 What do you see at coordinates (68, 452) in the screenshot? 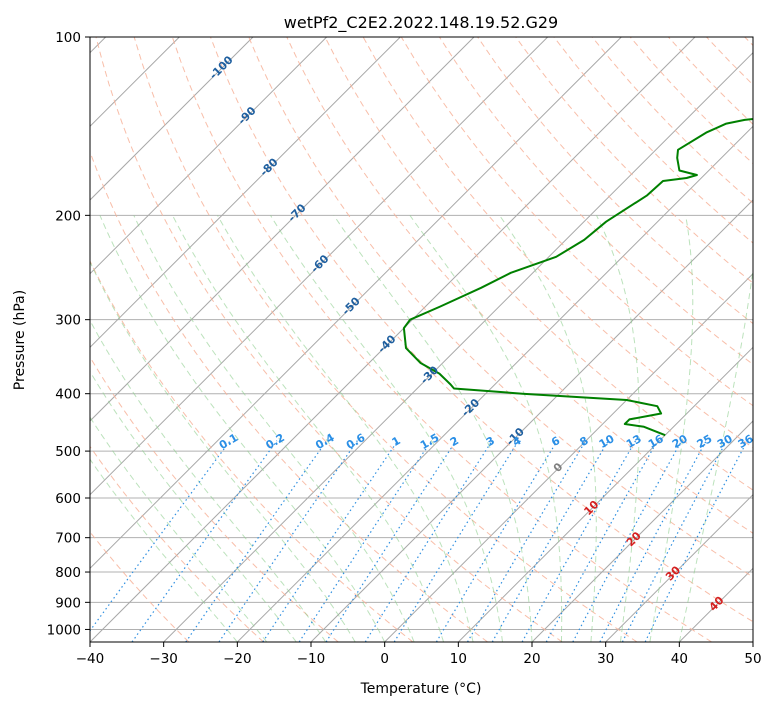
I see `y-tick-label: 500` at bounding box center [68, 452].